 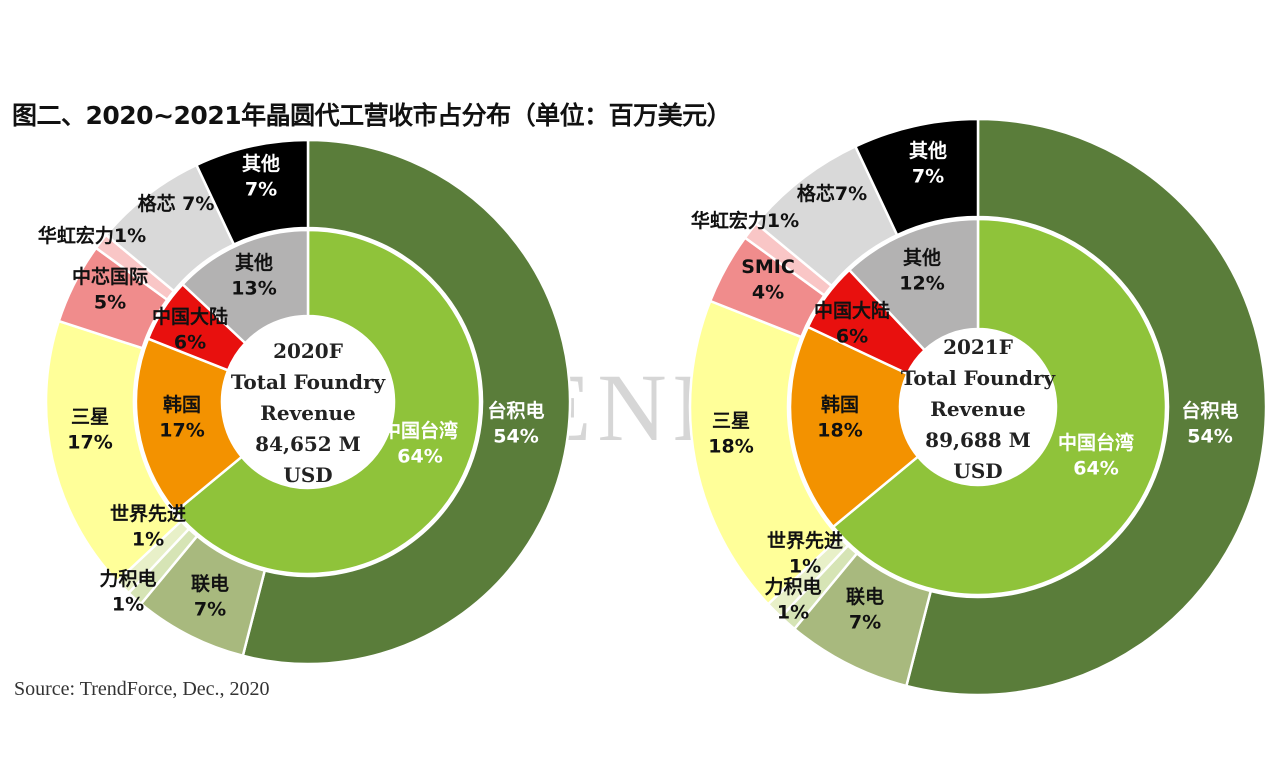 I want to click on outer-label-2021-psmc: 力积电 1%, so click(x=792, y=599).